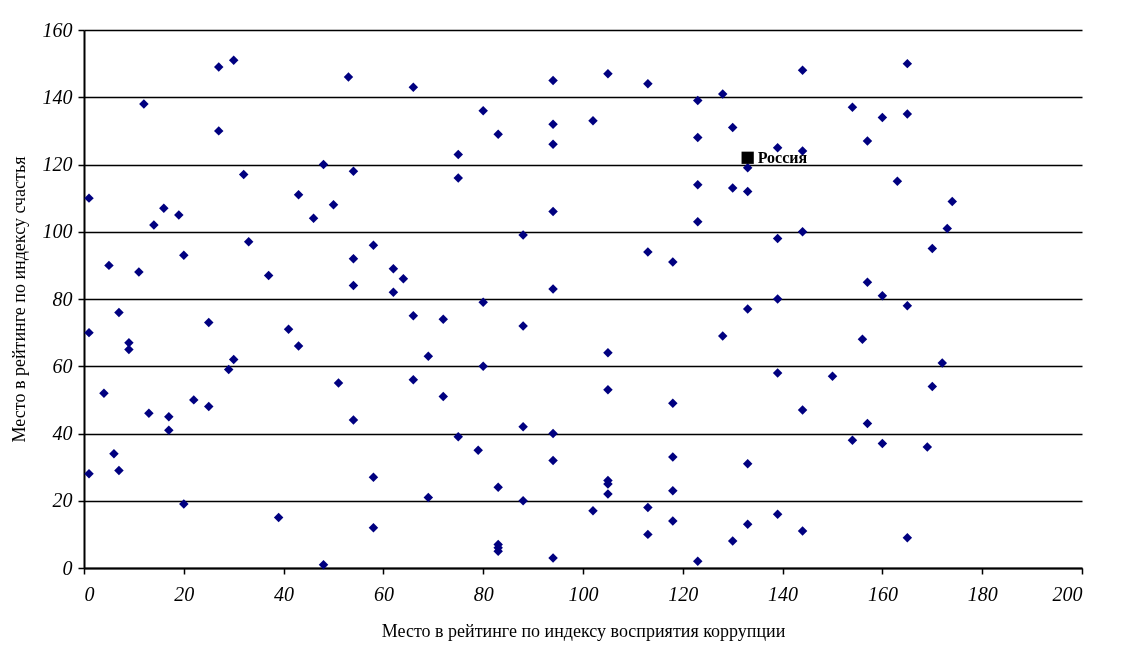 The width and height of the screenshot is (1127, 646). I want to click on y-tick-label: 20, so click(62, 500).